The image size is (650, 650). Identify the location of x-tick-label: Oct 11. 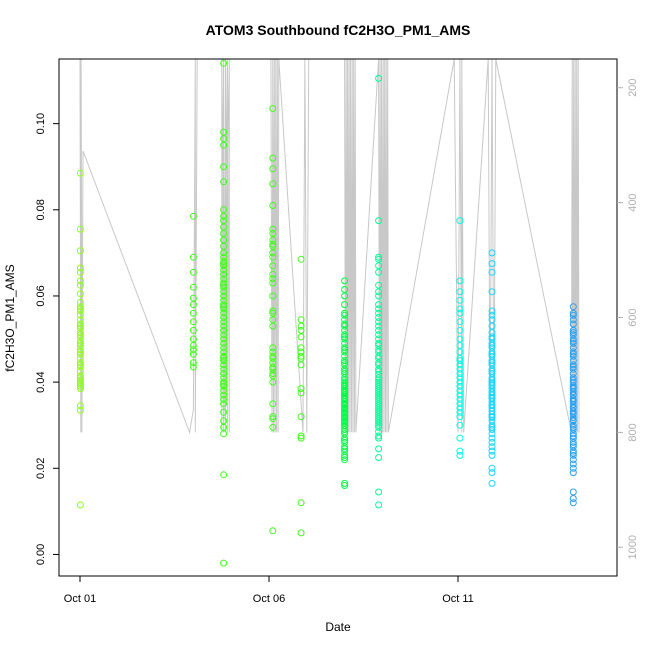
(458, 599).